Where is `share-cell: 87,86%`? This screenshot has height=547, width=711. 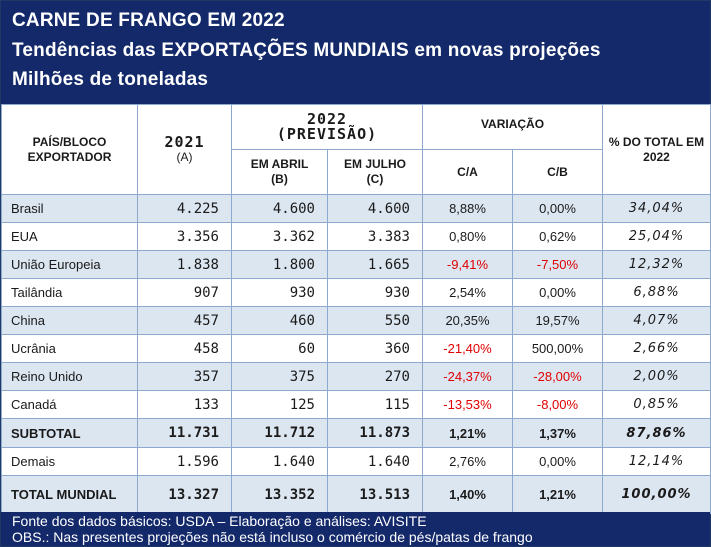 share-cell: 87,86% is located at coordinates (656, 433).